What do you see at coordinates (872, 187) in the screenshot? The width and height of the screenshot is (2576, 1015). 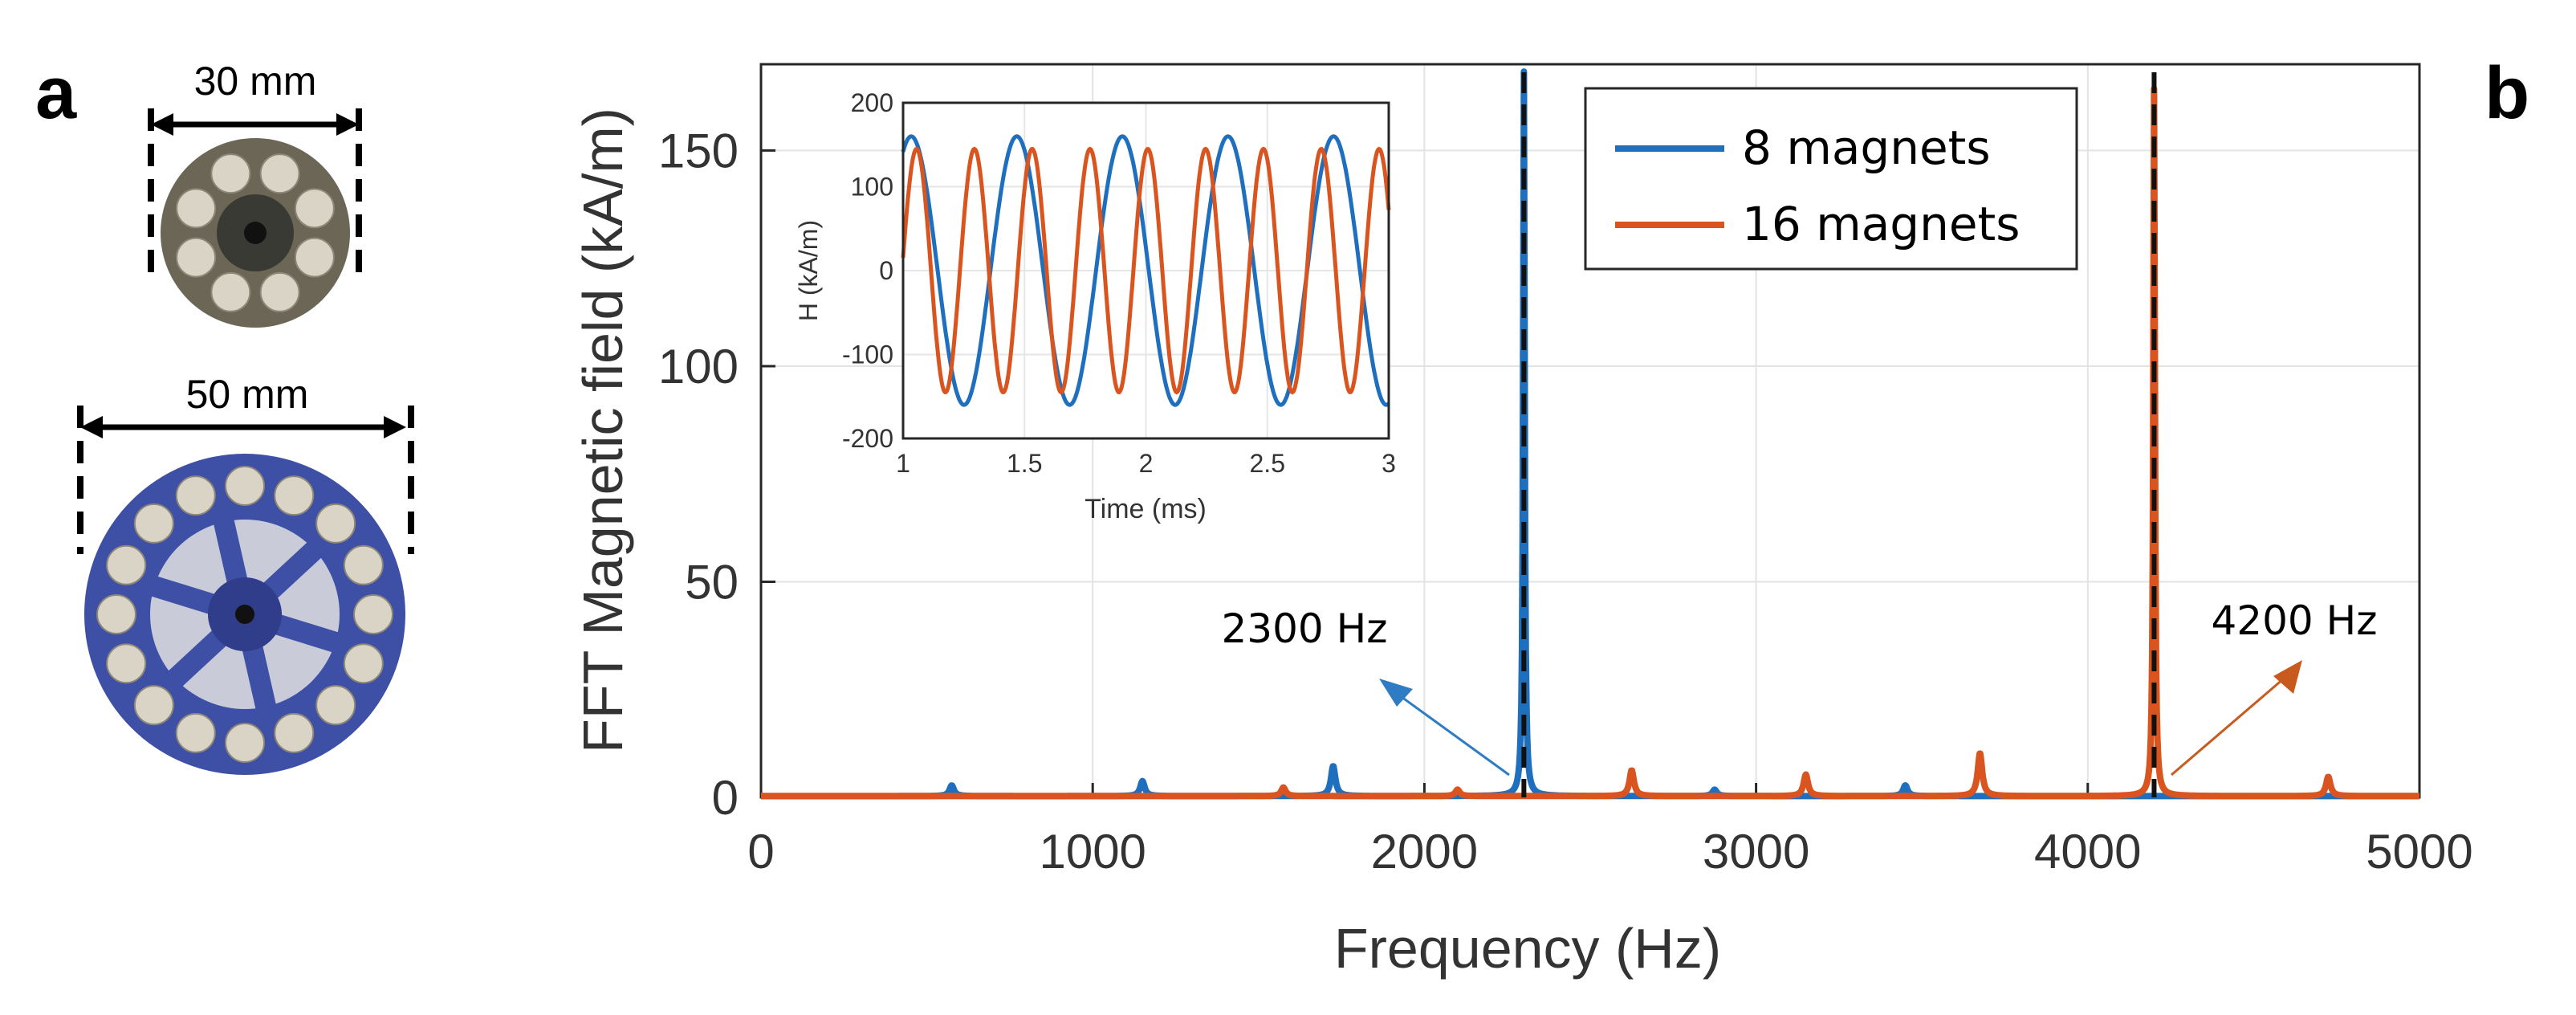 I see `inset-y-tick-label: 100` at bounding box center [872, 187].